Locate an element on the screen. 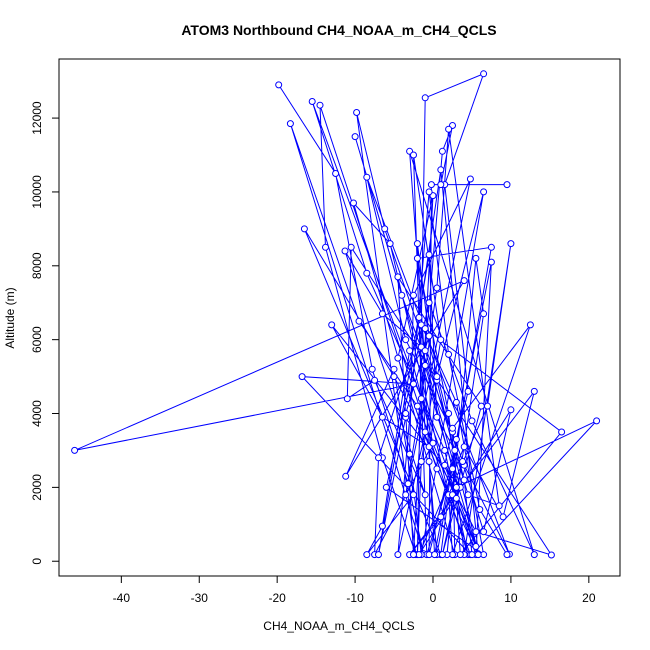 The image size is (650, 650). x-tick-label: 0 is located at coordinates (433, 598).